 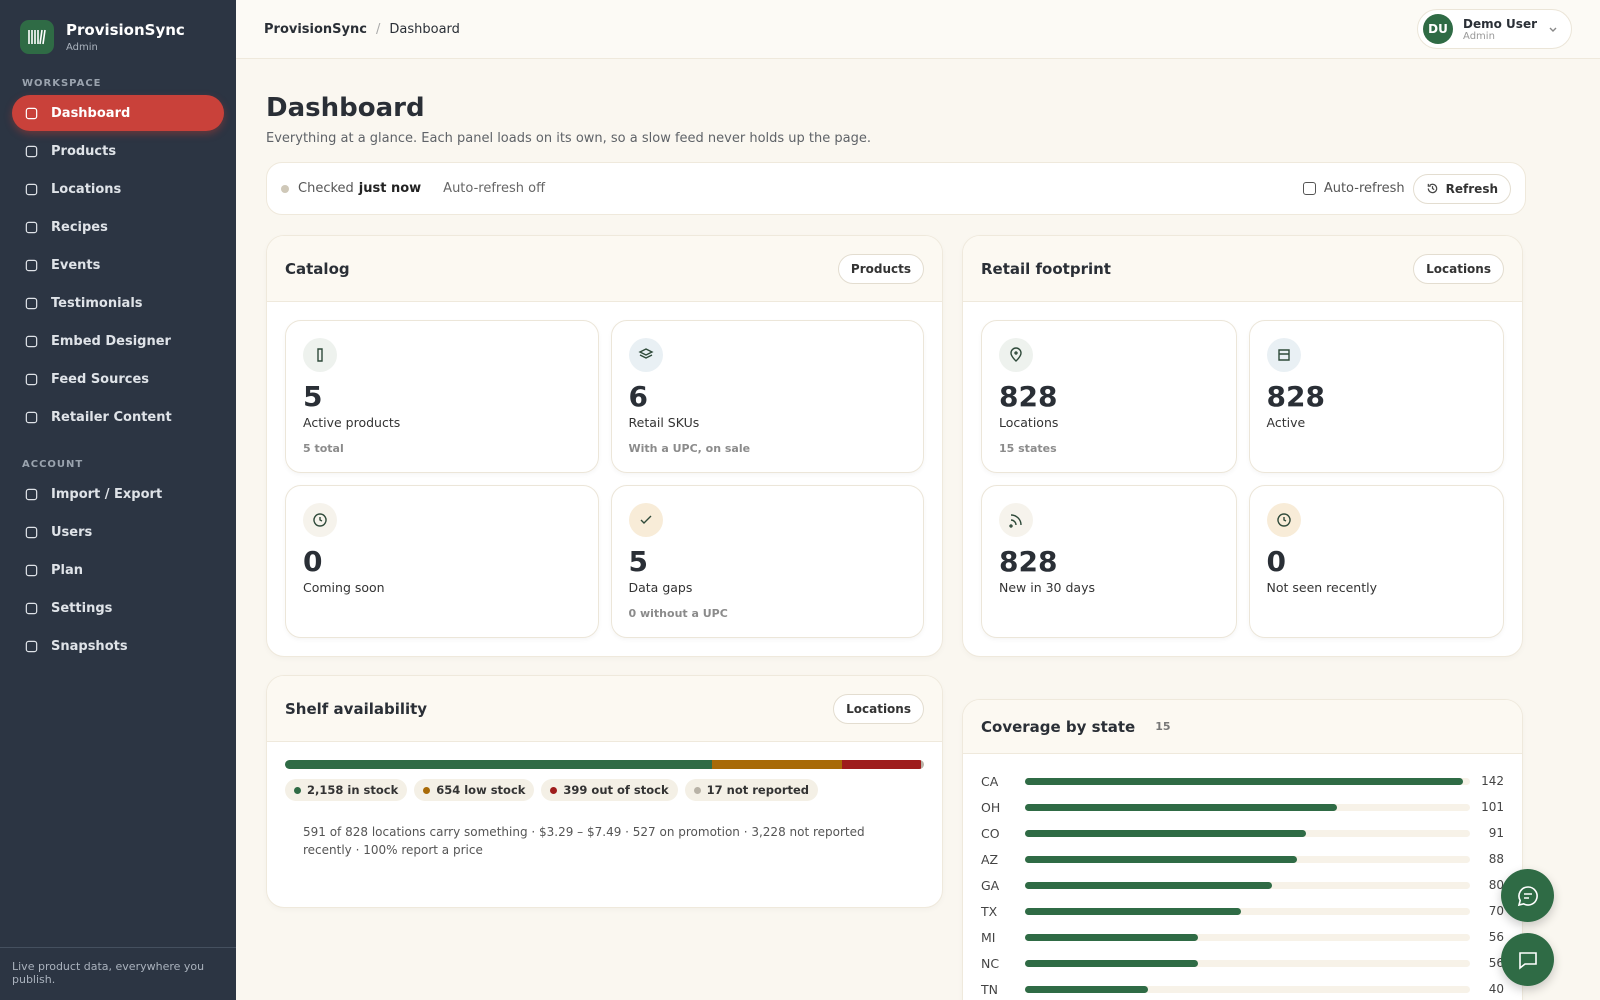 I want to click on nav-label: Settings, so click(x=82, y=608).